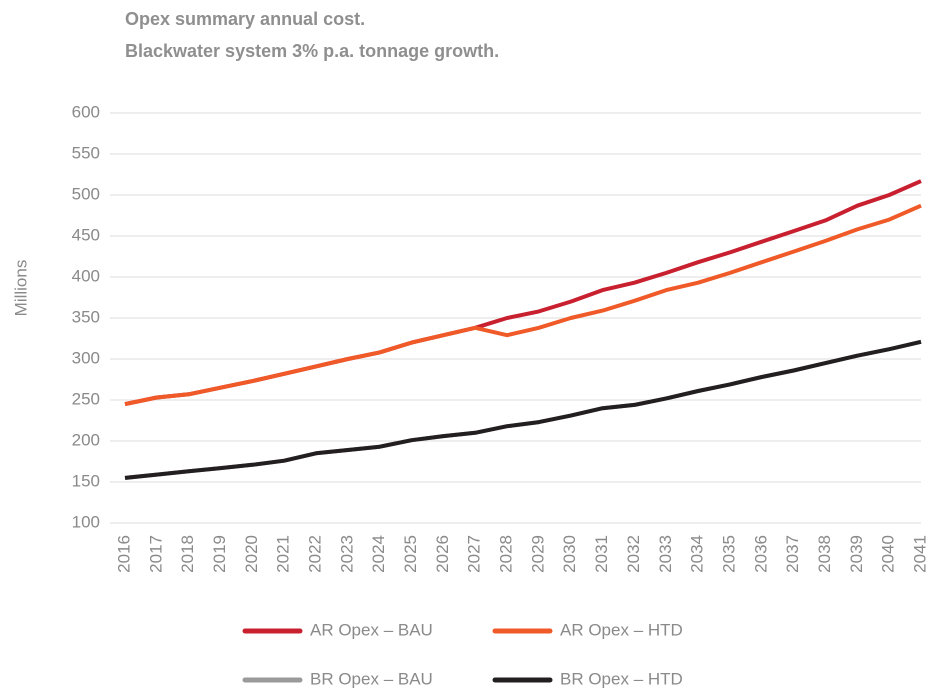  What do you see at coordinates (86, 398) in the screenshot?
I see `y-tick-label: 250` at bounding box center [86, 398].